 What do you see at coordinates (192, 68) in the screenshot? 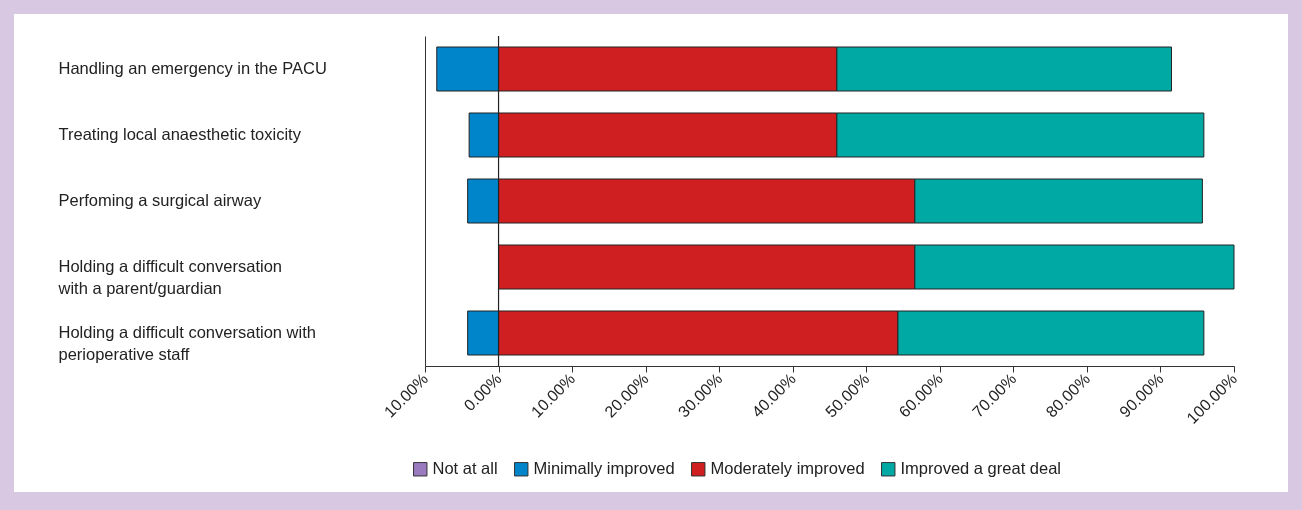
I see `y-tick-label: Handling an emergency in the PACU` at bounding box center [192, 68].